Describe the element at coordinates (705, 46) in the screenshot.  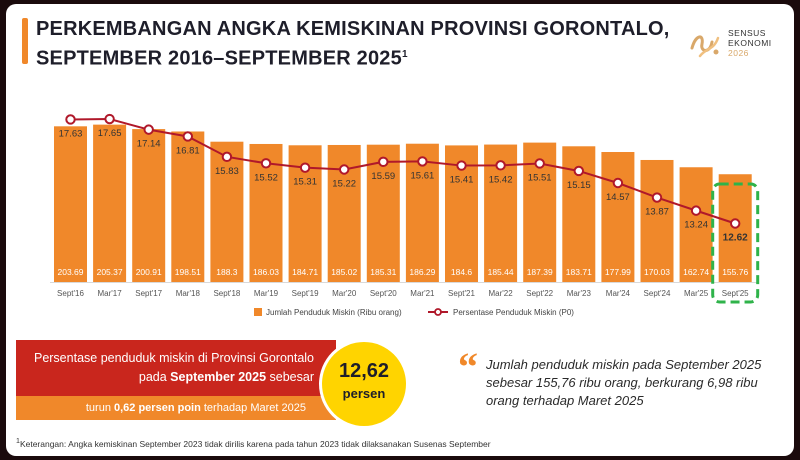
I see `sensus-ekonomi-logo-icon` at that location.